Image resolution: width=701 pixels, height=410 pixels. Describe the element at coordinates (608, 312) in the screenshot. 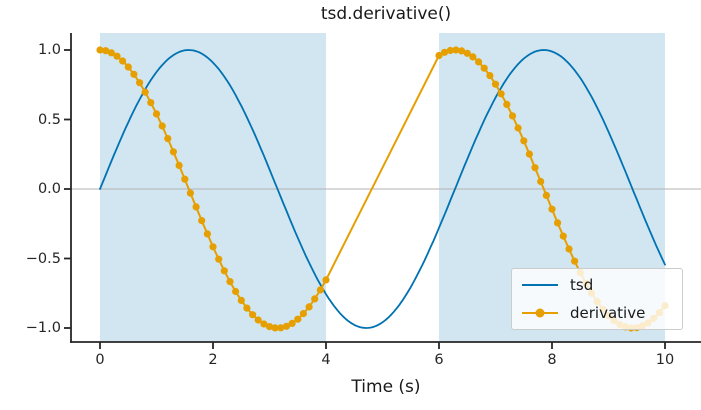

I see `legend-label-derivative: derivative` at that location.